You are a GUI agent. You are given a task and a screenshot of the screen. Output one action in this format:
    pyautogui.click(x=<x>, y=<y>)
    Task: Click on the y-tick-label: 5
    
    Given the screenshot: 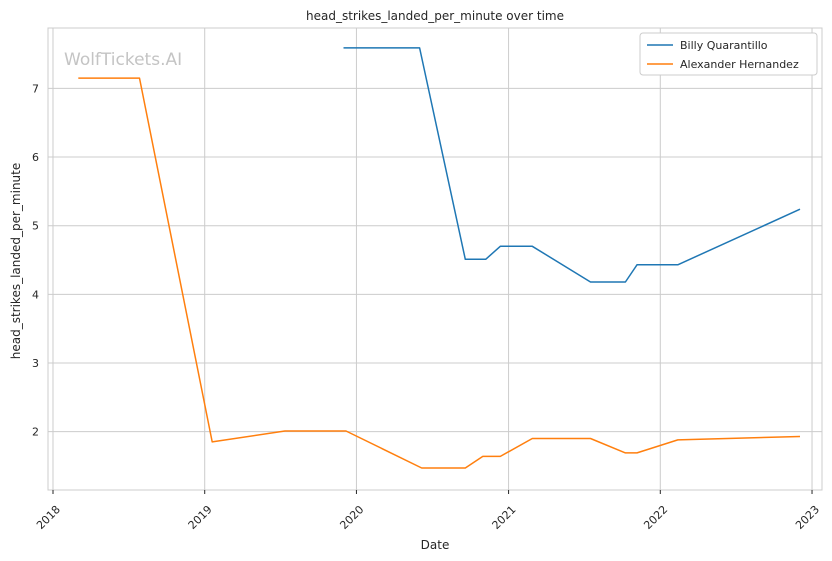 What is the action you would take?
    pyautogui.click(x=35, y=226)
    